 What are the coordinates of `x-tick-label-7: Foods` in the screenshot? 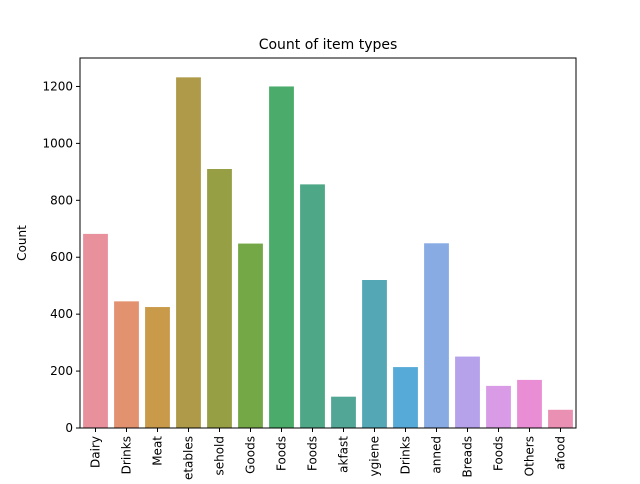 It's located at (313, 453).